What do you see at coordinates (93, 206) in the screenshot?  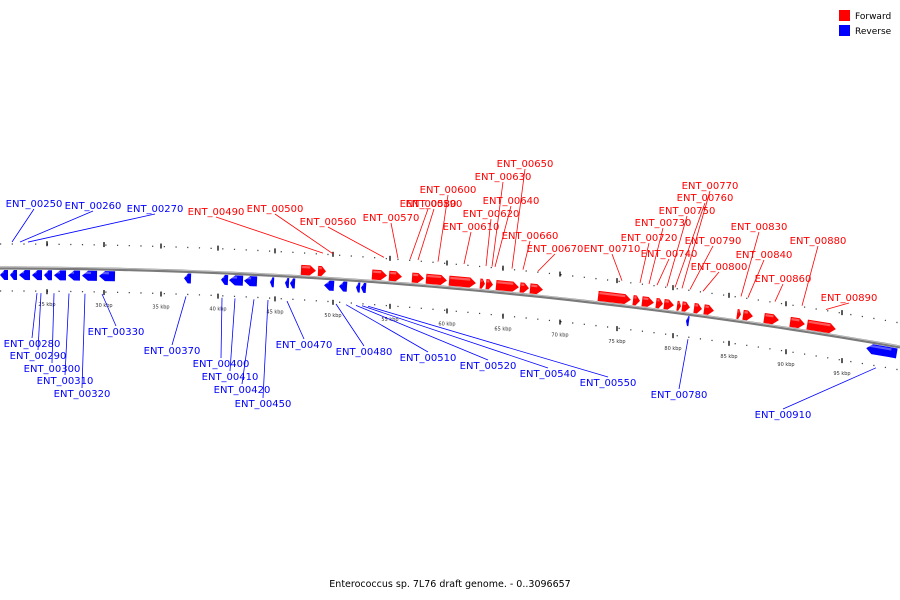 I see `gene-label: ENT_00260` at bounding box center [93, 206].